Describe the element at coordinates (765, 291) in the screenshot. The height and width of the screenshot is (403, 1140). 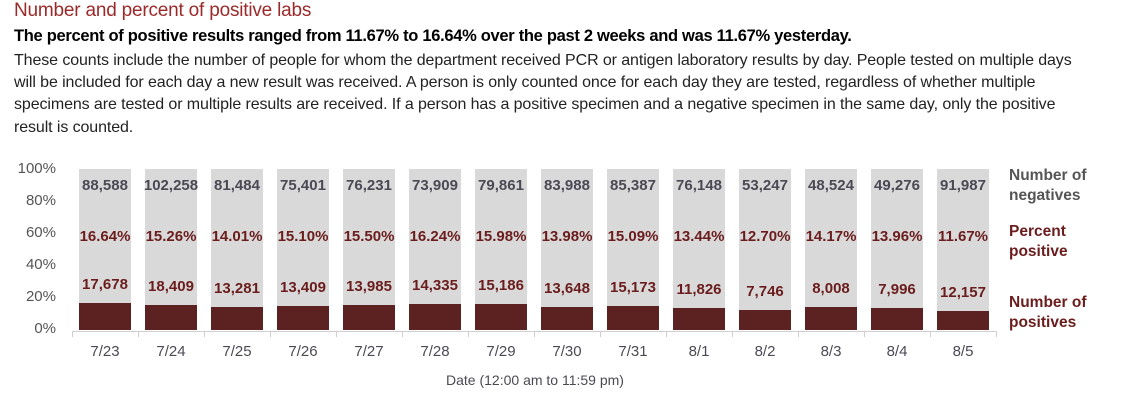
I see `positives-label: 7,746` at that location.